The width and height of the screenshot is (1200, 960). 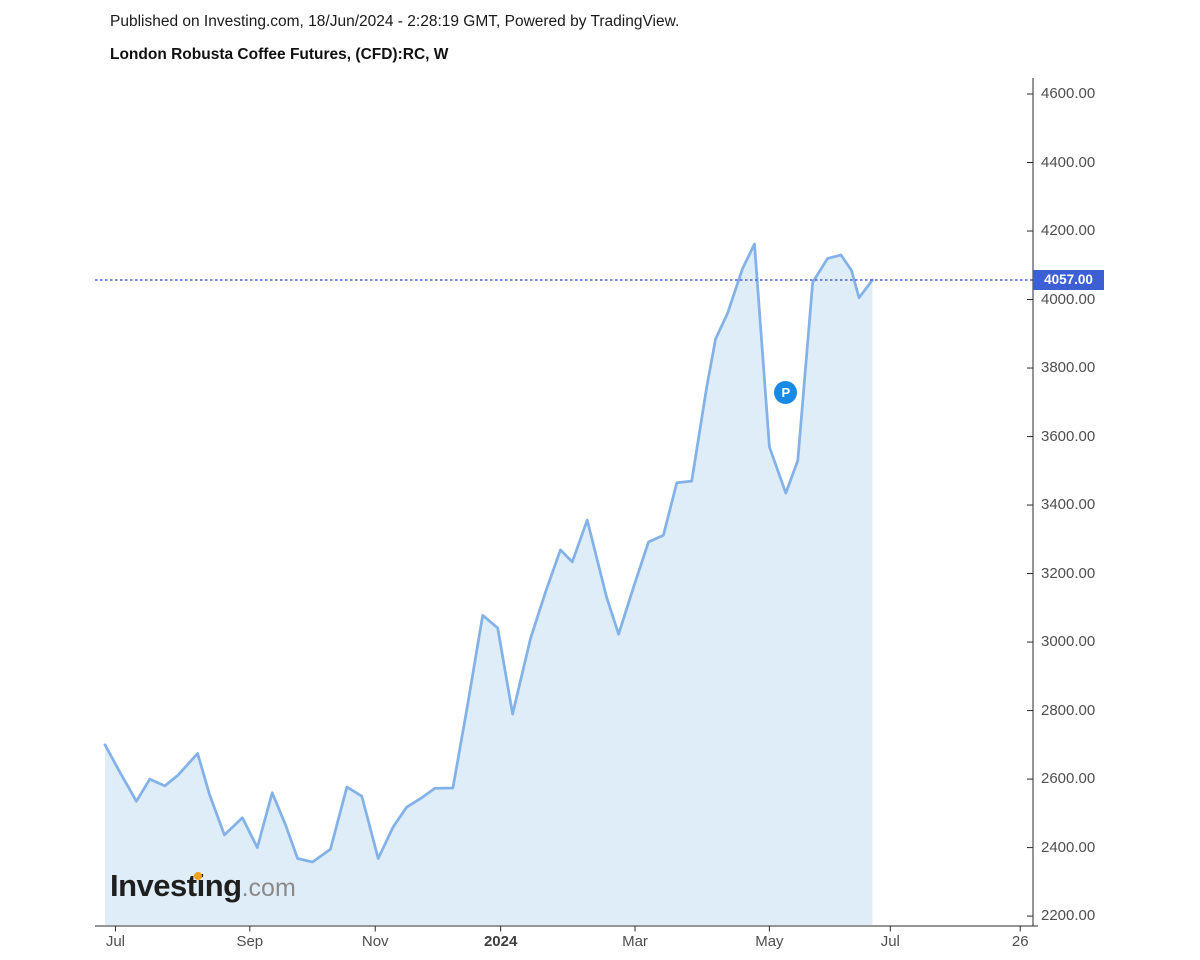 What do you see at coordinates (1068, 847) in the screenshot?
I see `y-axis-tick-label: 2400.00` at bounding box center [1068, 847].